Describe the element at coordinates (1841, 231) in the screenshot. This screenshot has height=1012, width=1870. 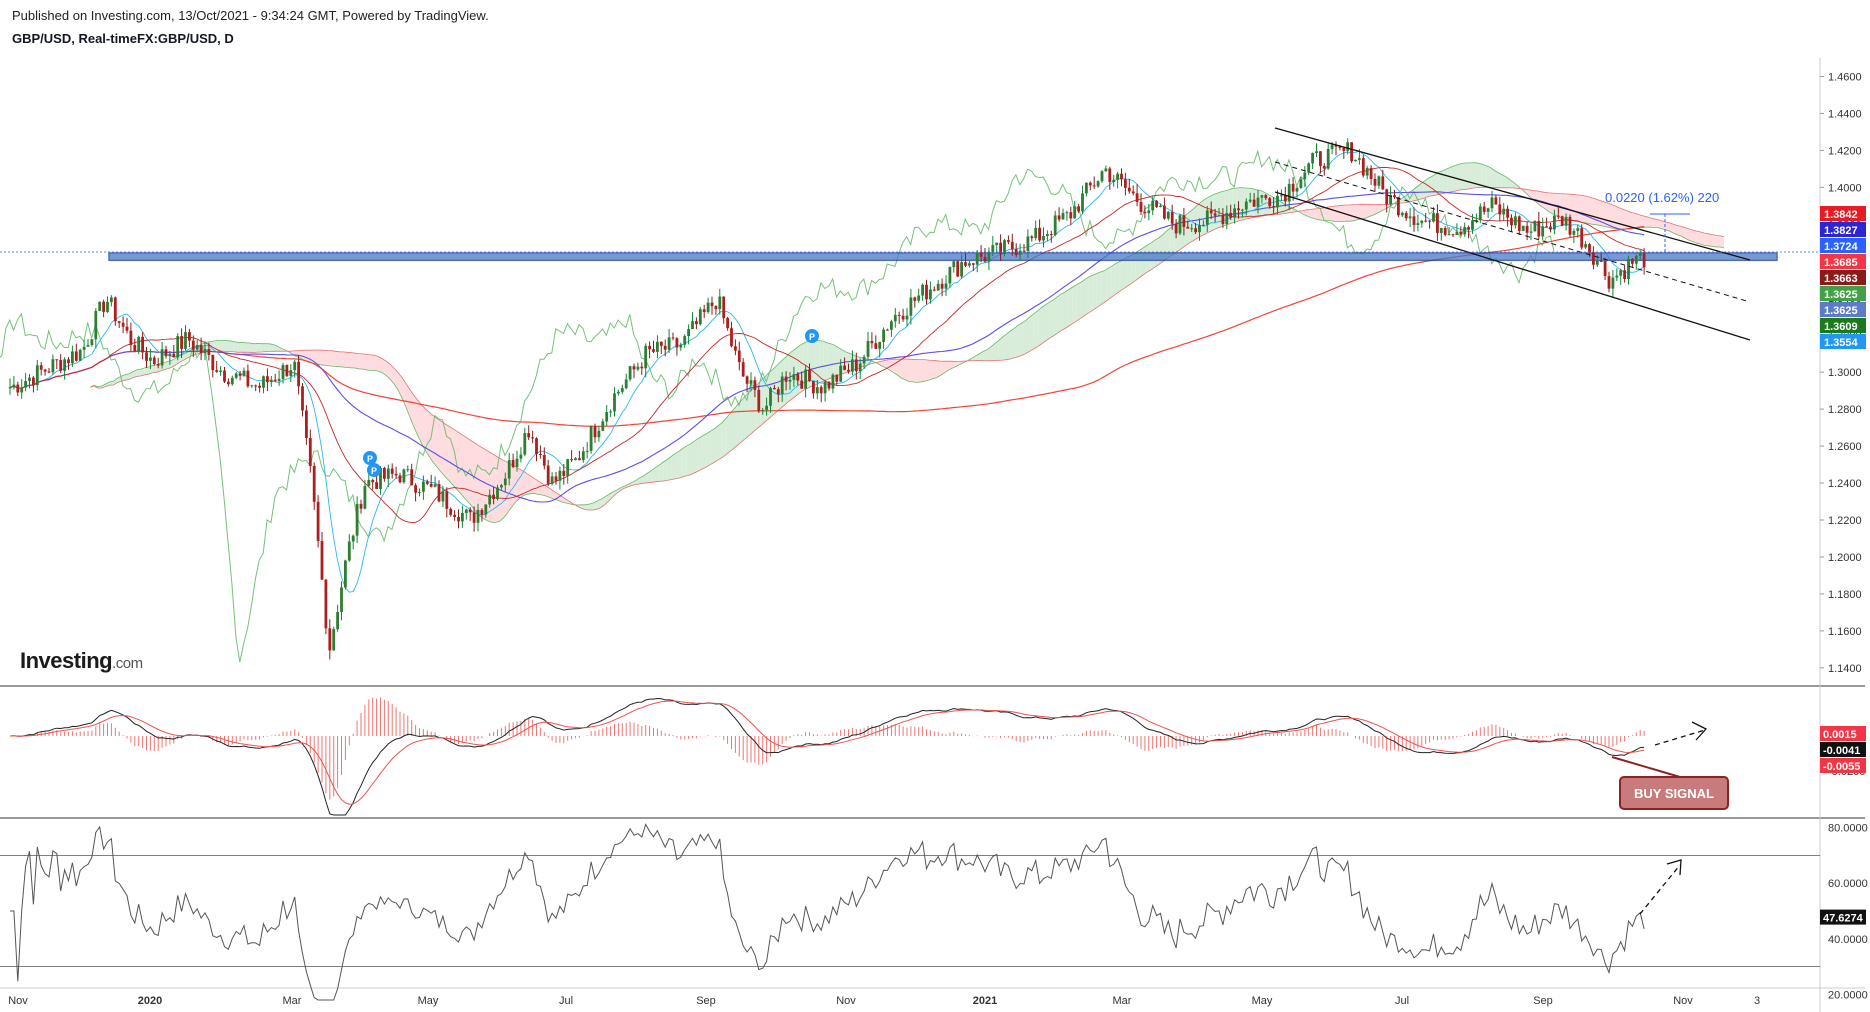
I see `price-tag-label: 1.3827` at that location.